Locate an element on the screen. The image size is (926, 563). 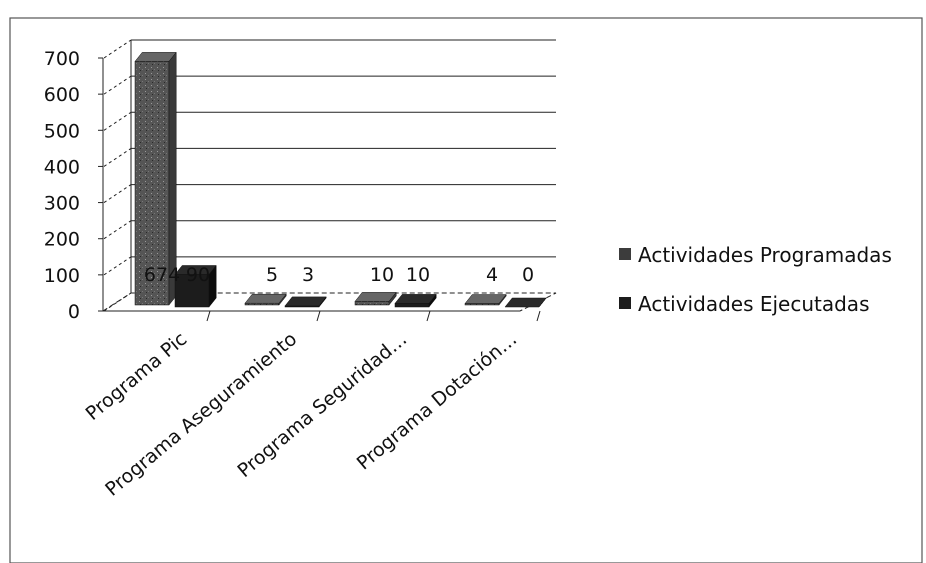
data-label: 90 is located at coordinates (198, 275).